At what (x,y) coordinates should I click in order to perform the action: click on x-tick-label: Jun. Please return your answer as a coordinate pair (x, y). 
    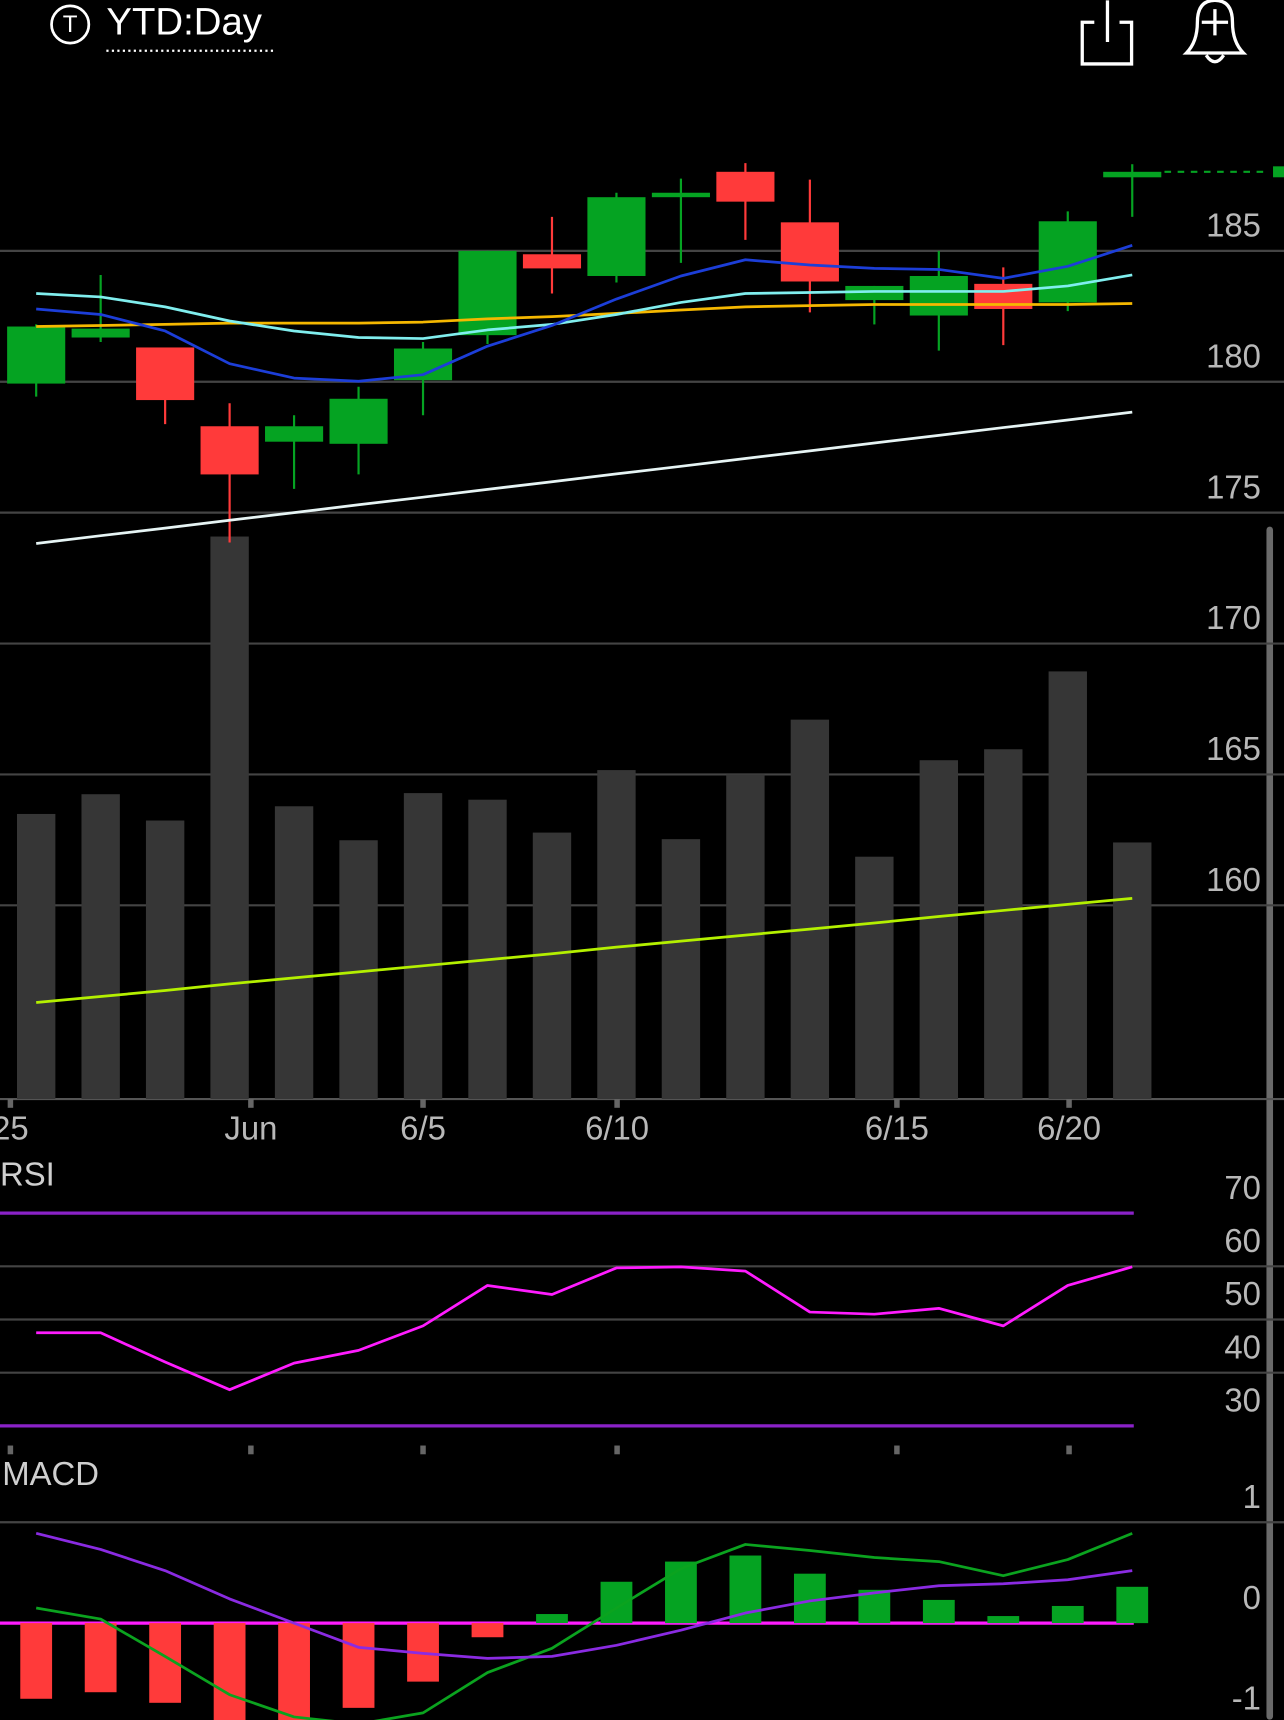
    Looking at the image, I should click on (250, 1128).